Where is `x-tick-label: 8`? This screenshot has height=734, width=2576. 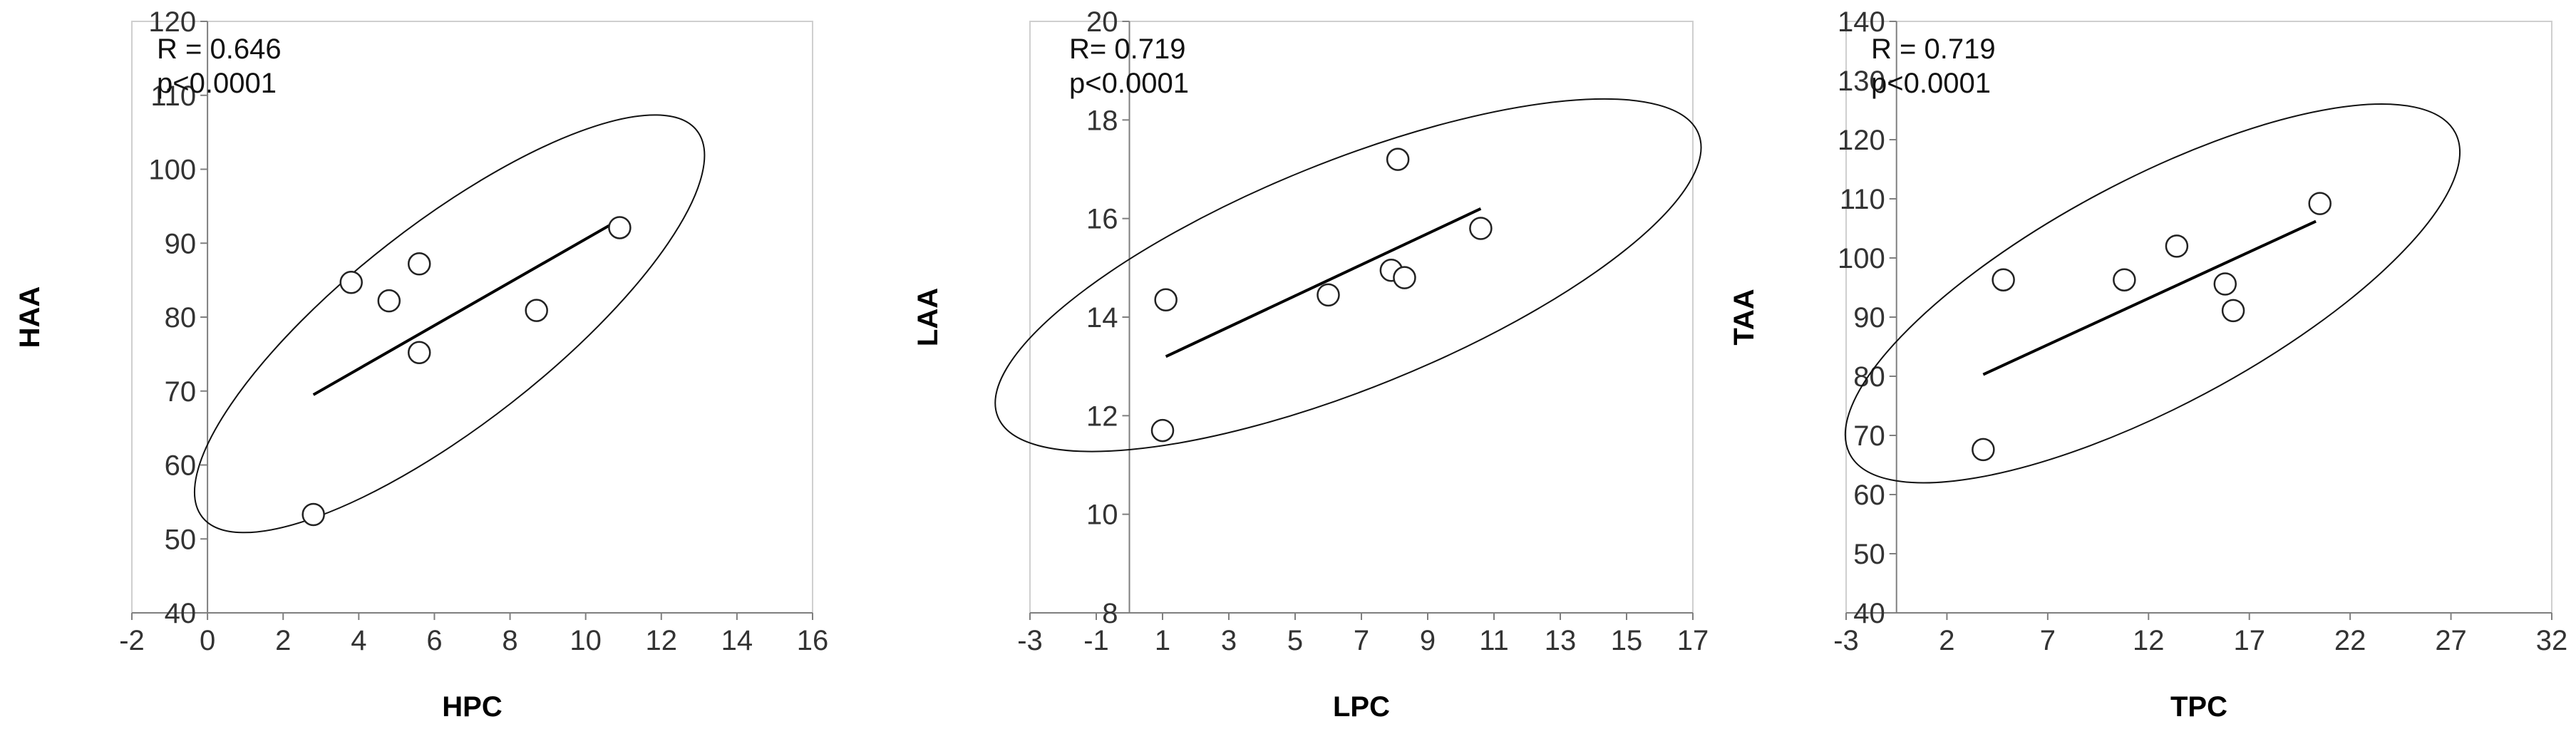
x-tick-label: 8 is located at coordinates (509, 640).